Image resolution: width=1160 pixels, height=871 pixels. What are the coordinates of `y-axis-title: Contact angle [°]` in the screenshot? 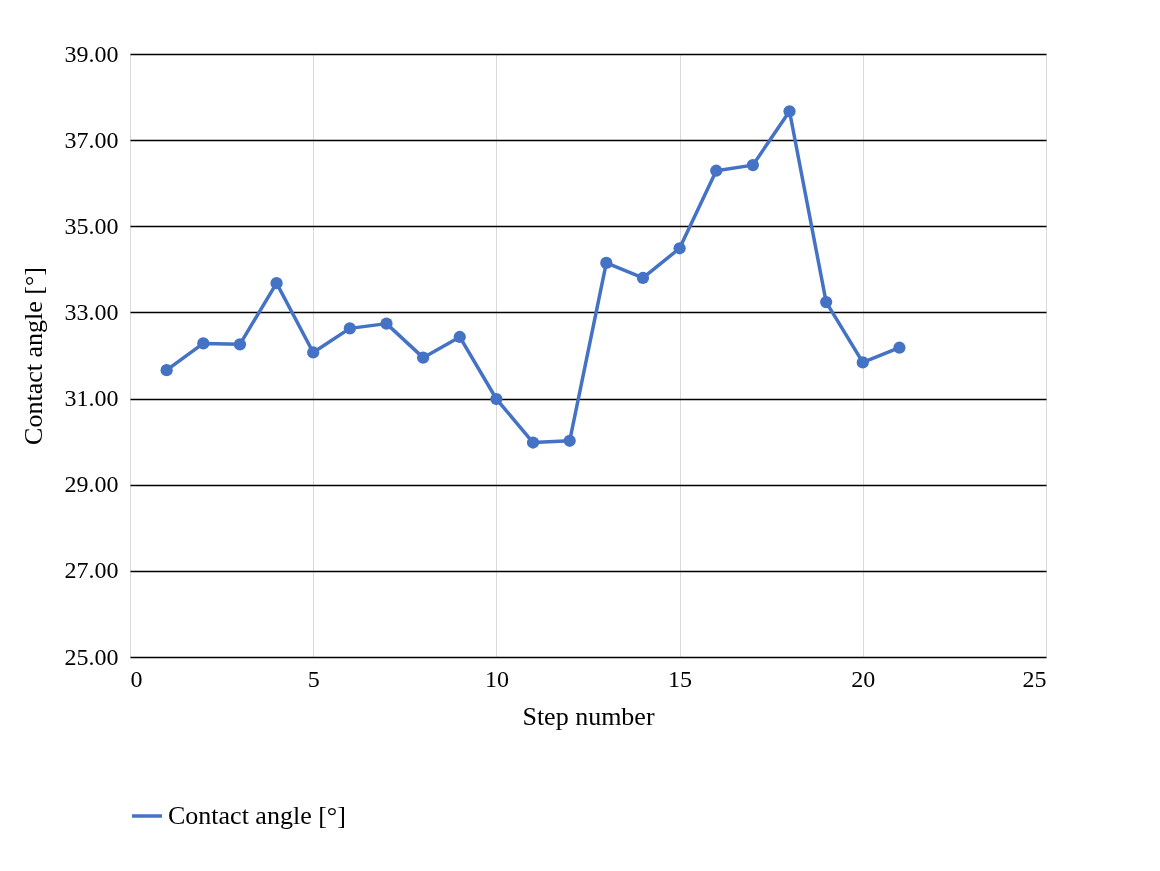 It's located at (33, 356).